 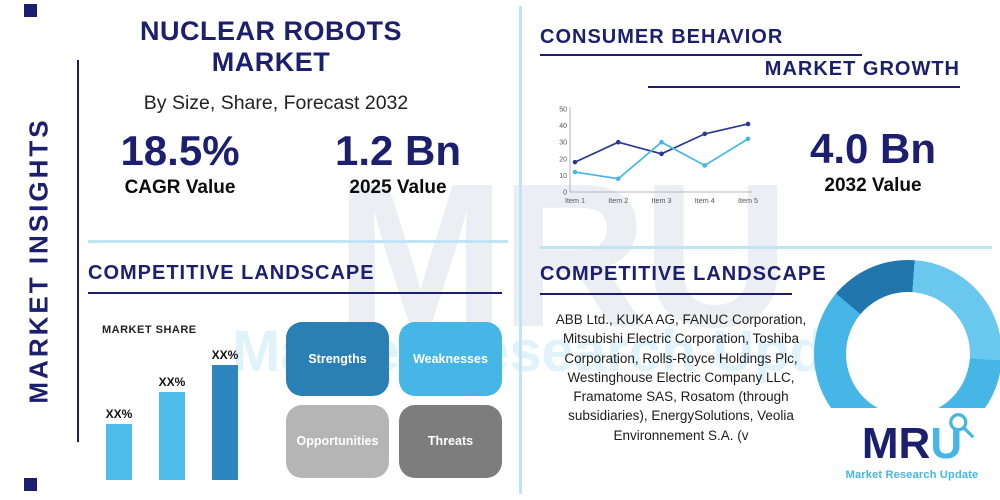 What do you see at coordinates (873, 186) in the screenshot?
I see `value-2032-label: 2032 Value` at bounding box center [873, 186].